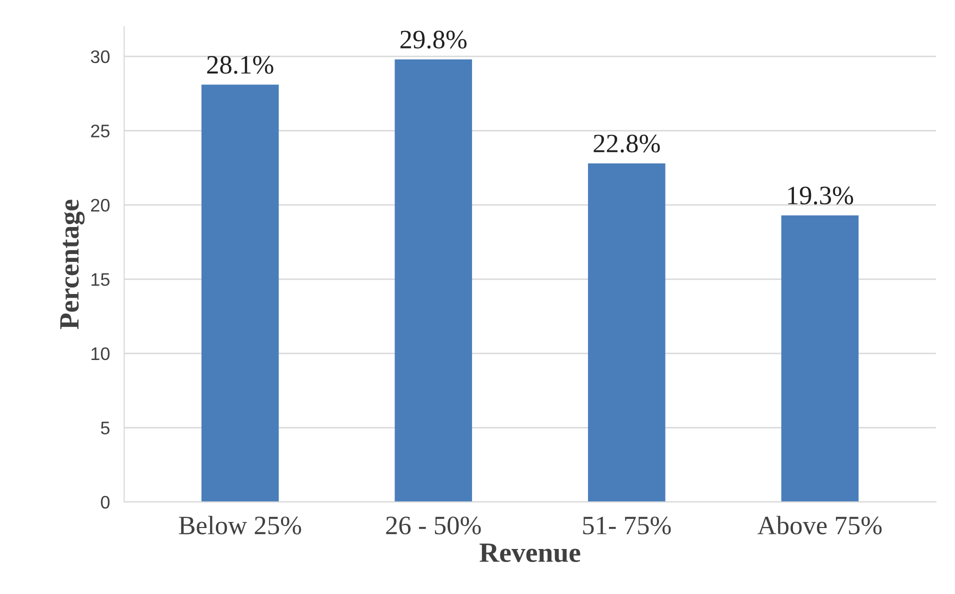 The width and height of the screenshot is (955, 594). Describe the element at coordinates (821, 195) in the screenshot. I see `data-label: 19.3%` at that location.